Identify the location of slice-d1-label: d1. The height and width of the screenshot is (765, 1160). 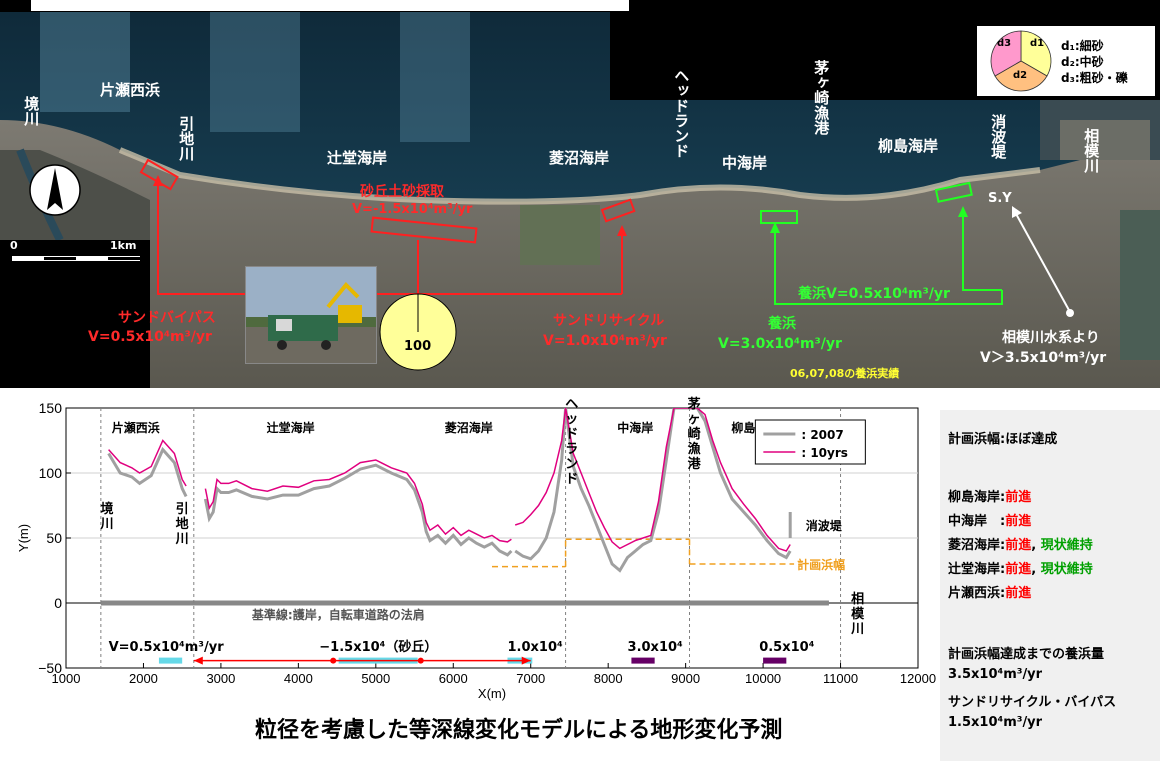
(1037, 43).